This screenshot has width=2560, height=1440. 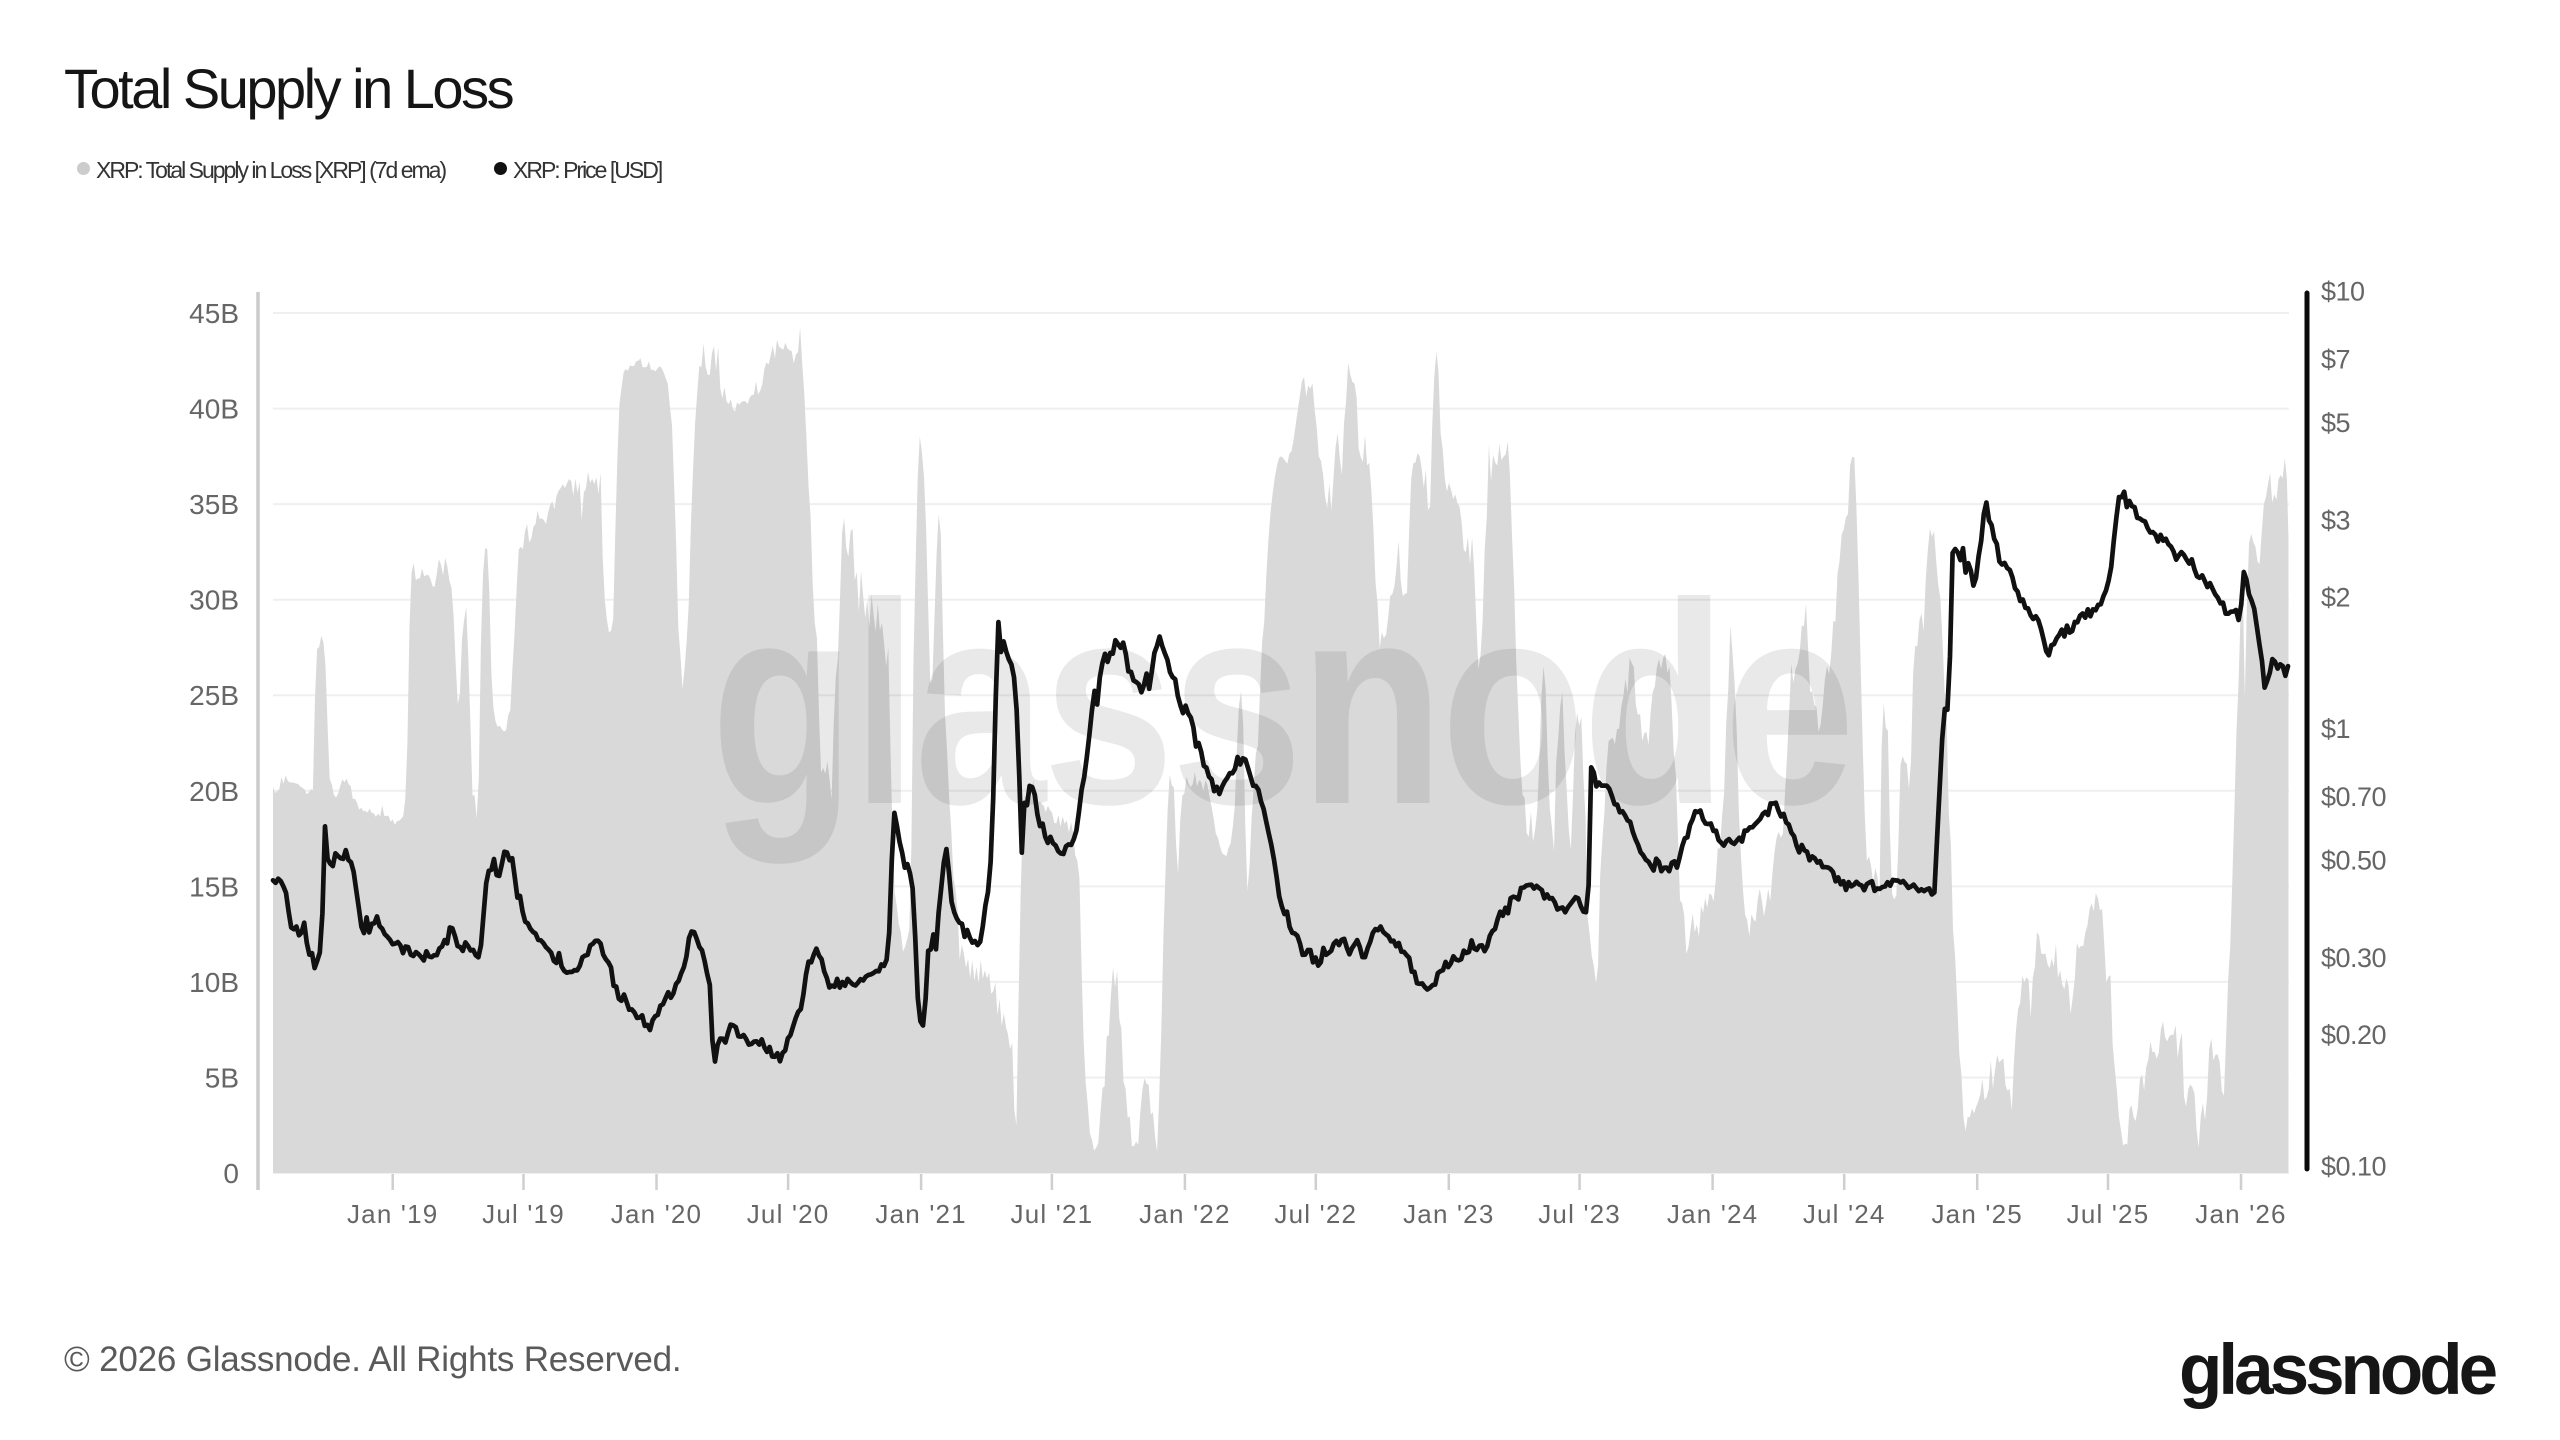 I want to click on svg-text: Jul '23, so click(x=1579, y=1214).